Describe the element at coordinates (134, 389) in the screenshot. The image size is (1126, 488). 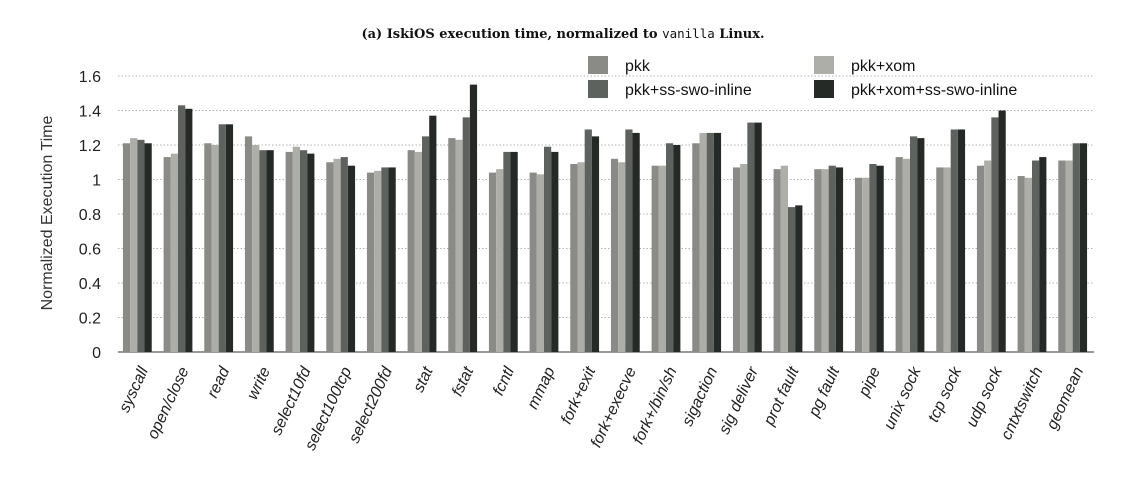
I see `x-tick-label: syscall` at that location.